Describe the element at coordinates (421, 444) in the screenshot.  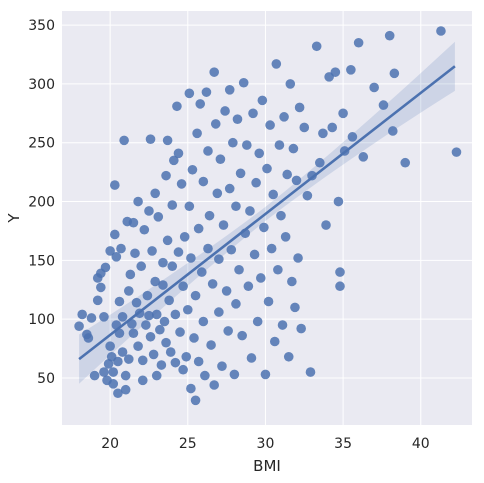
I see `x-tick-label: 40` at that location.